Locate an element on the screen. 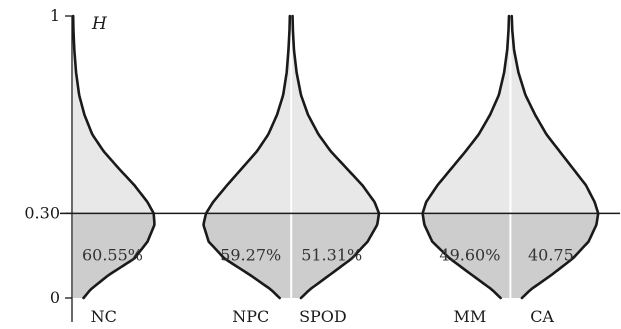  violin-upper-fill-spod is located at coordinates (335, 115).